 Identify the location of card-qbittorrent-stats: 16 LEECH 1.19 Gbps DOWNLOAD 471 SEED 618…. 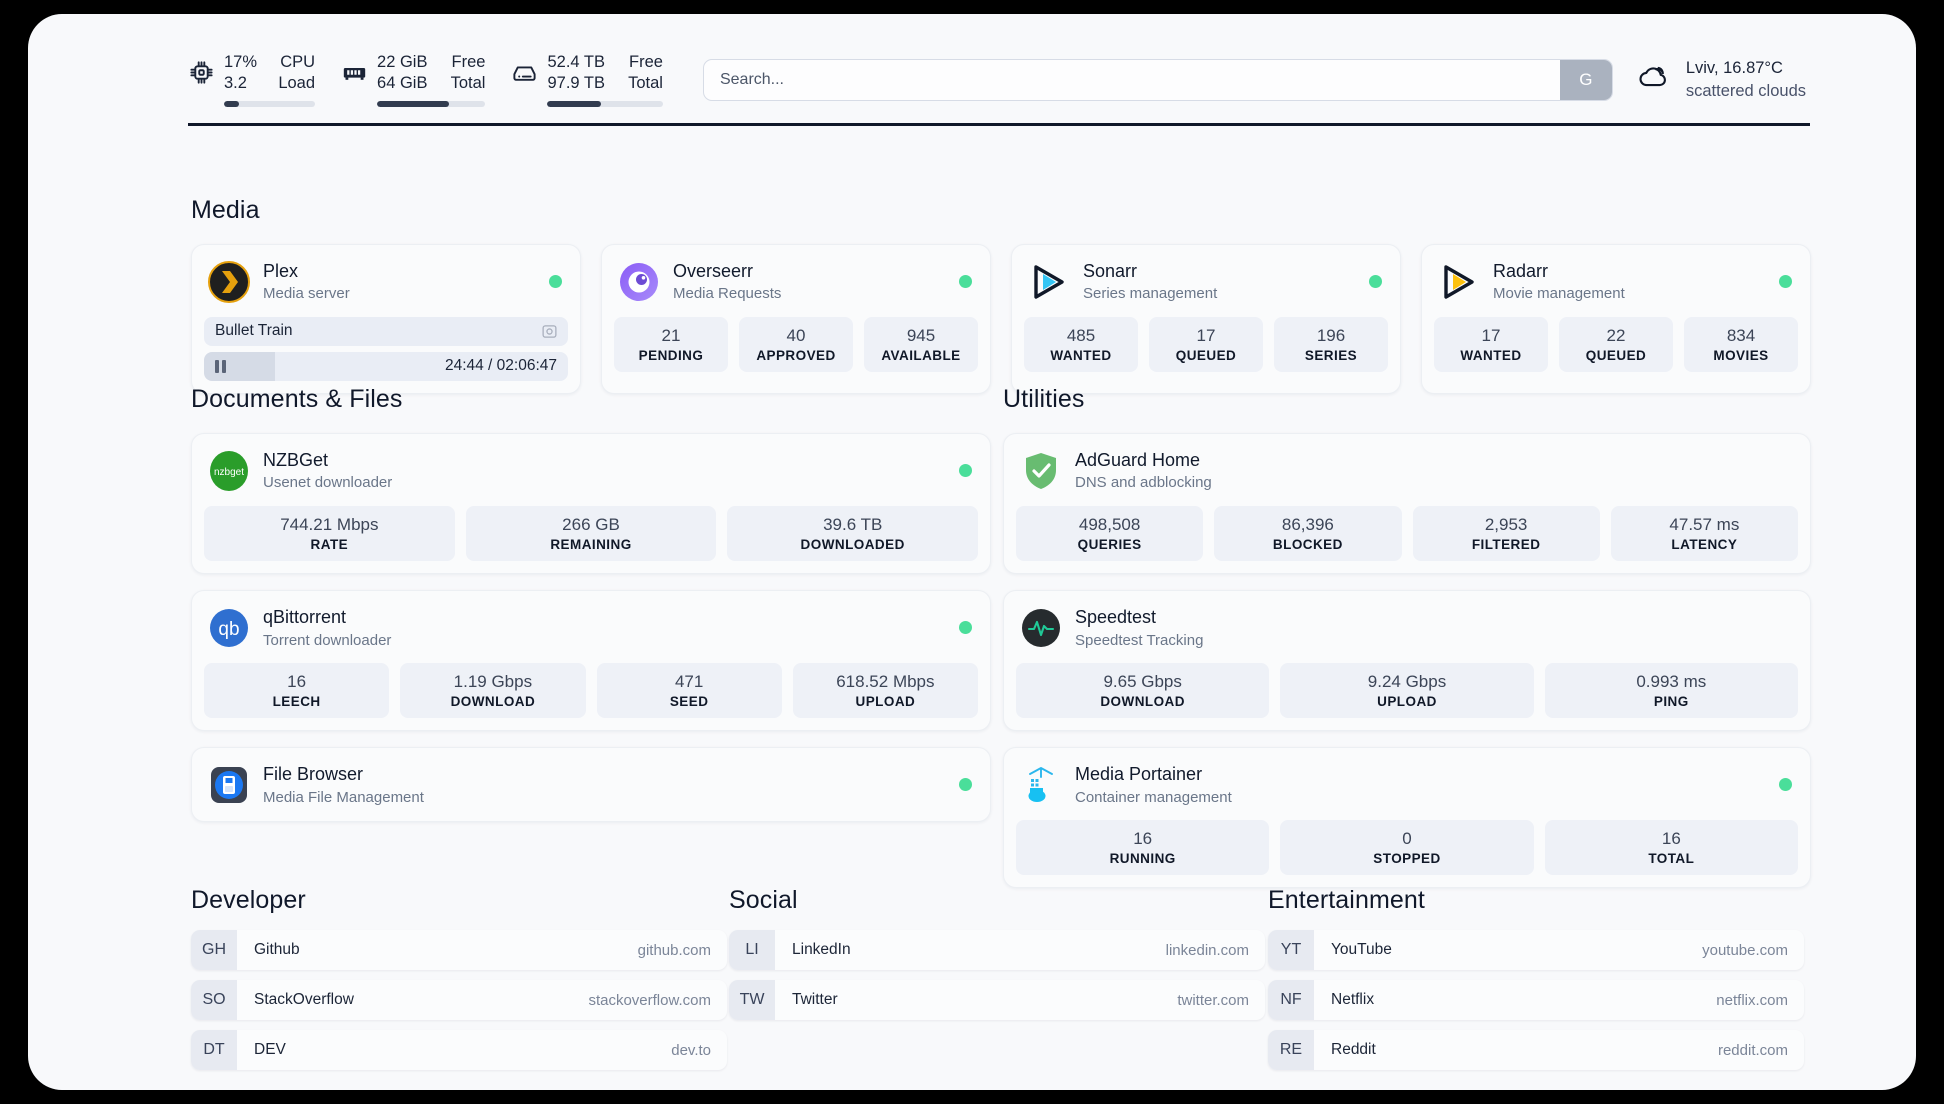
(591, 691).